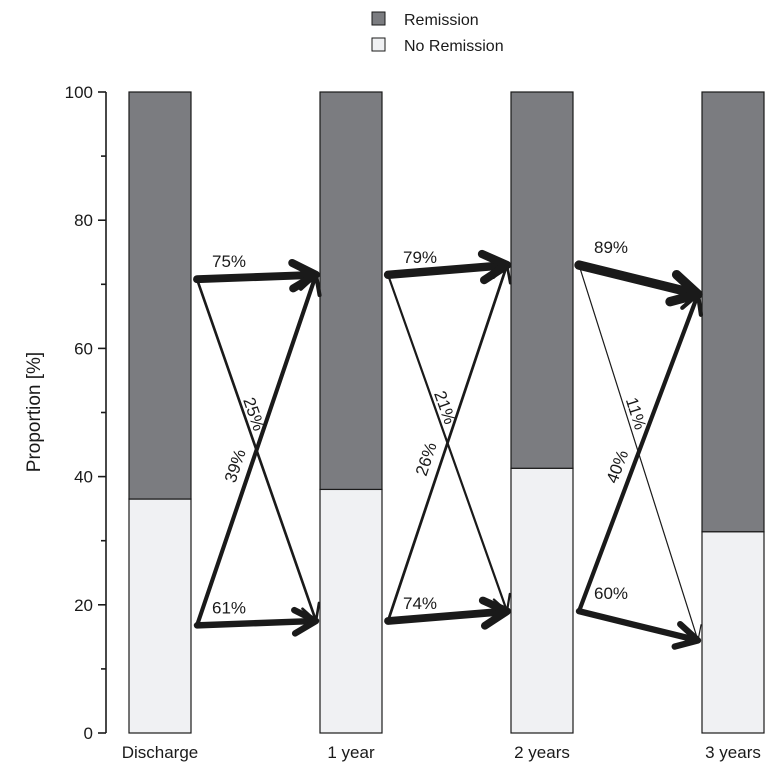 This screenshot has height=766, width=773. I want to click on x-tick-label-3-years: 3 years, so click(733, 752).